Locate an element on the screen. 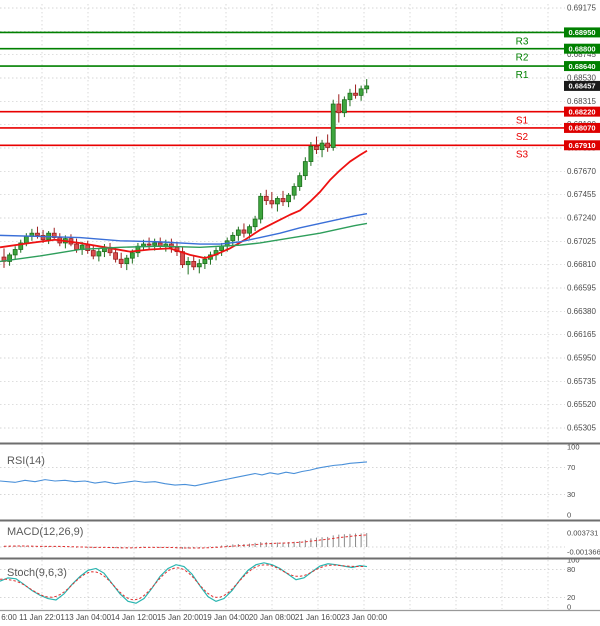 Image resolution: width=600 pixels, height=626 pixels. svg-text: 0.68950 is located at coordinates (581, 32).